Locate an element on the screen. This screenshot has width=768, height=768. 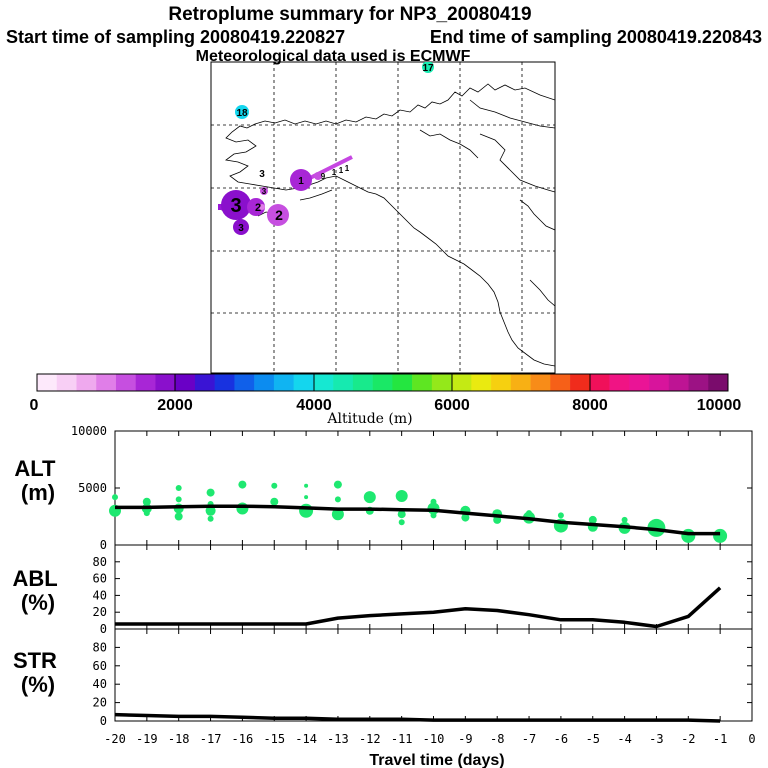
panel-frame is located at coordinates (433, 587).